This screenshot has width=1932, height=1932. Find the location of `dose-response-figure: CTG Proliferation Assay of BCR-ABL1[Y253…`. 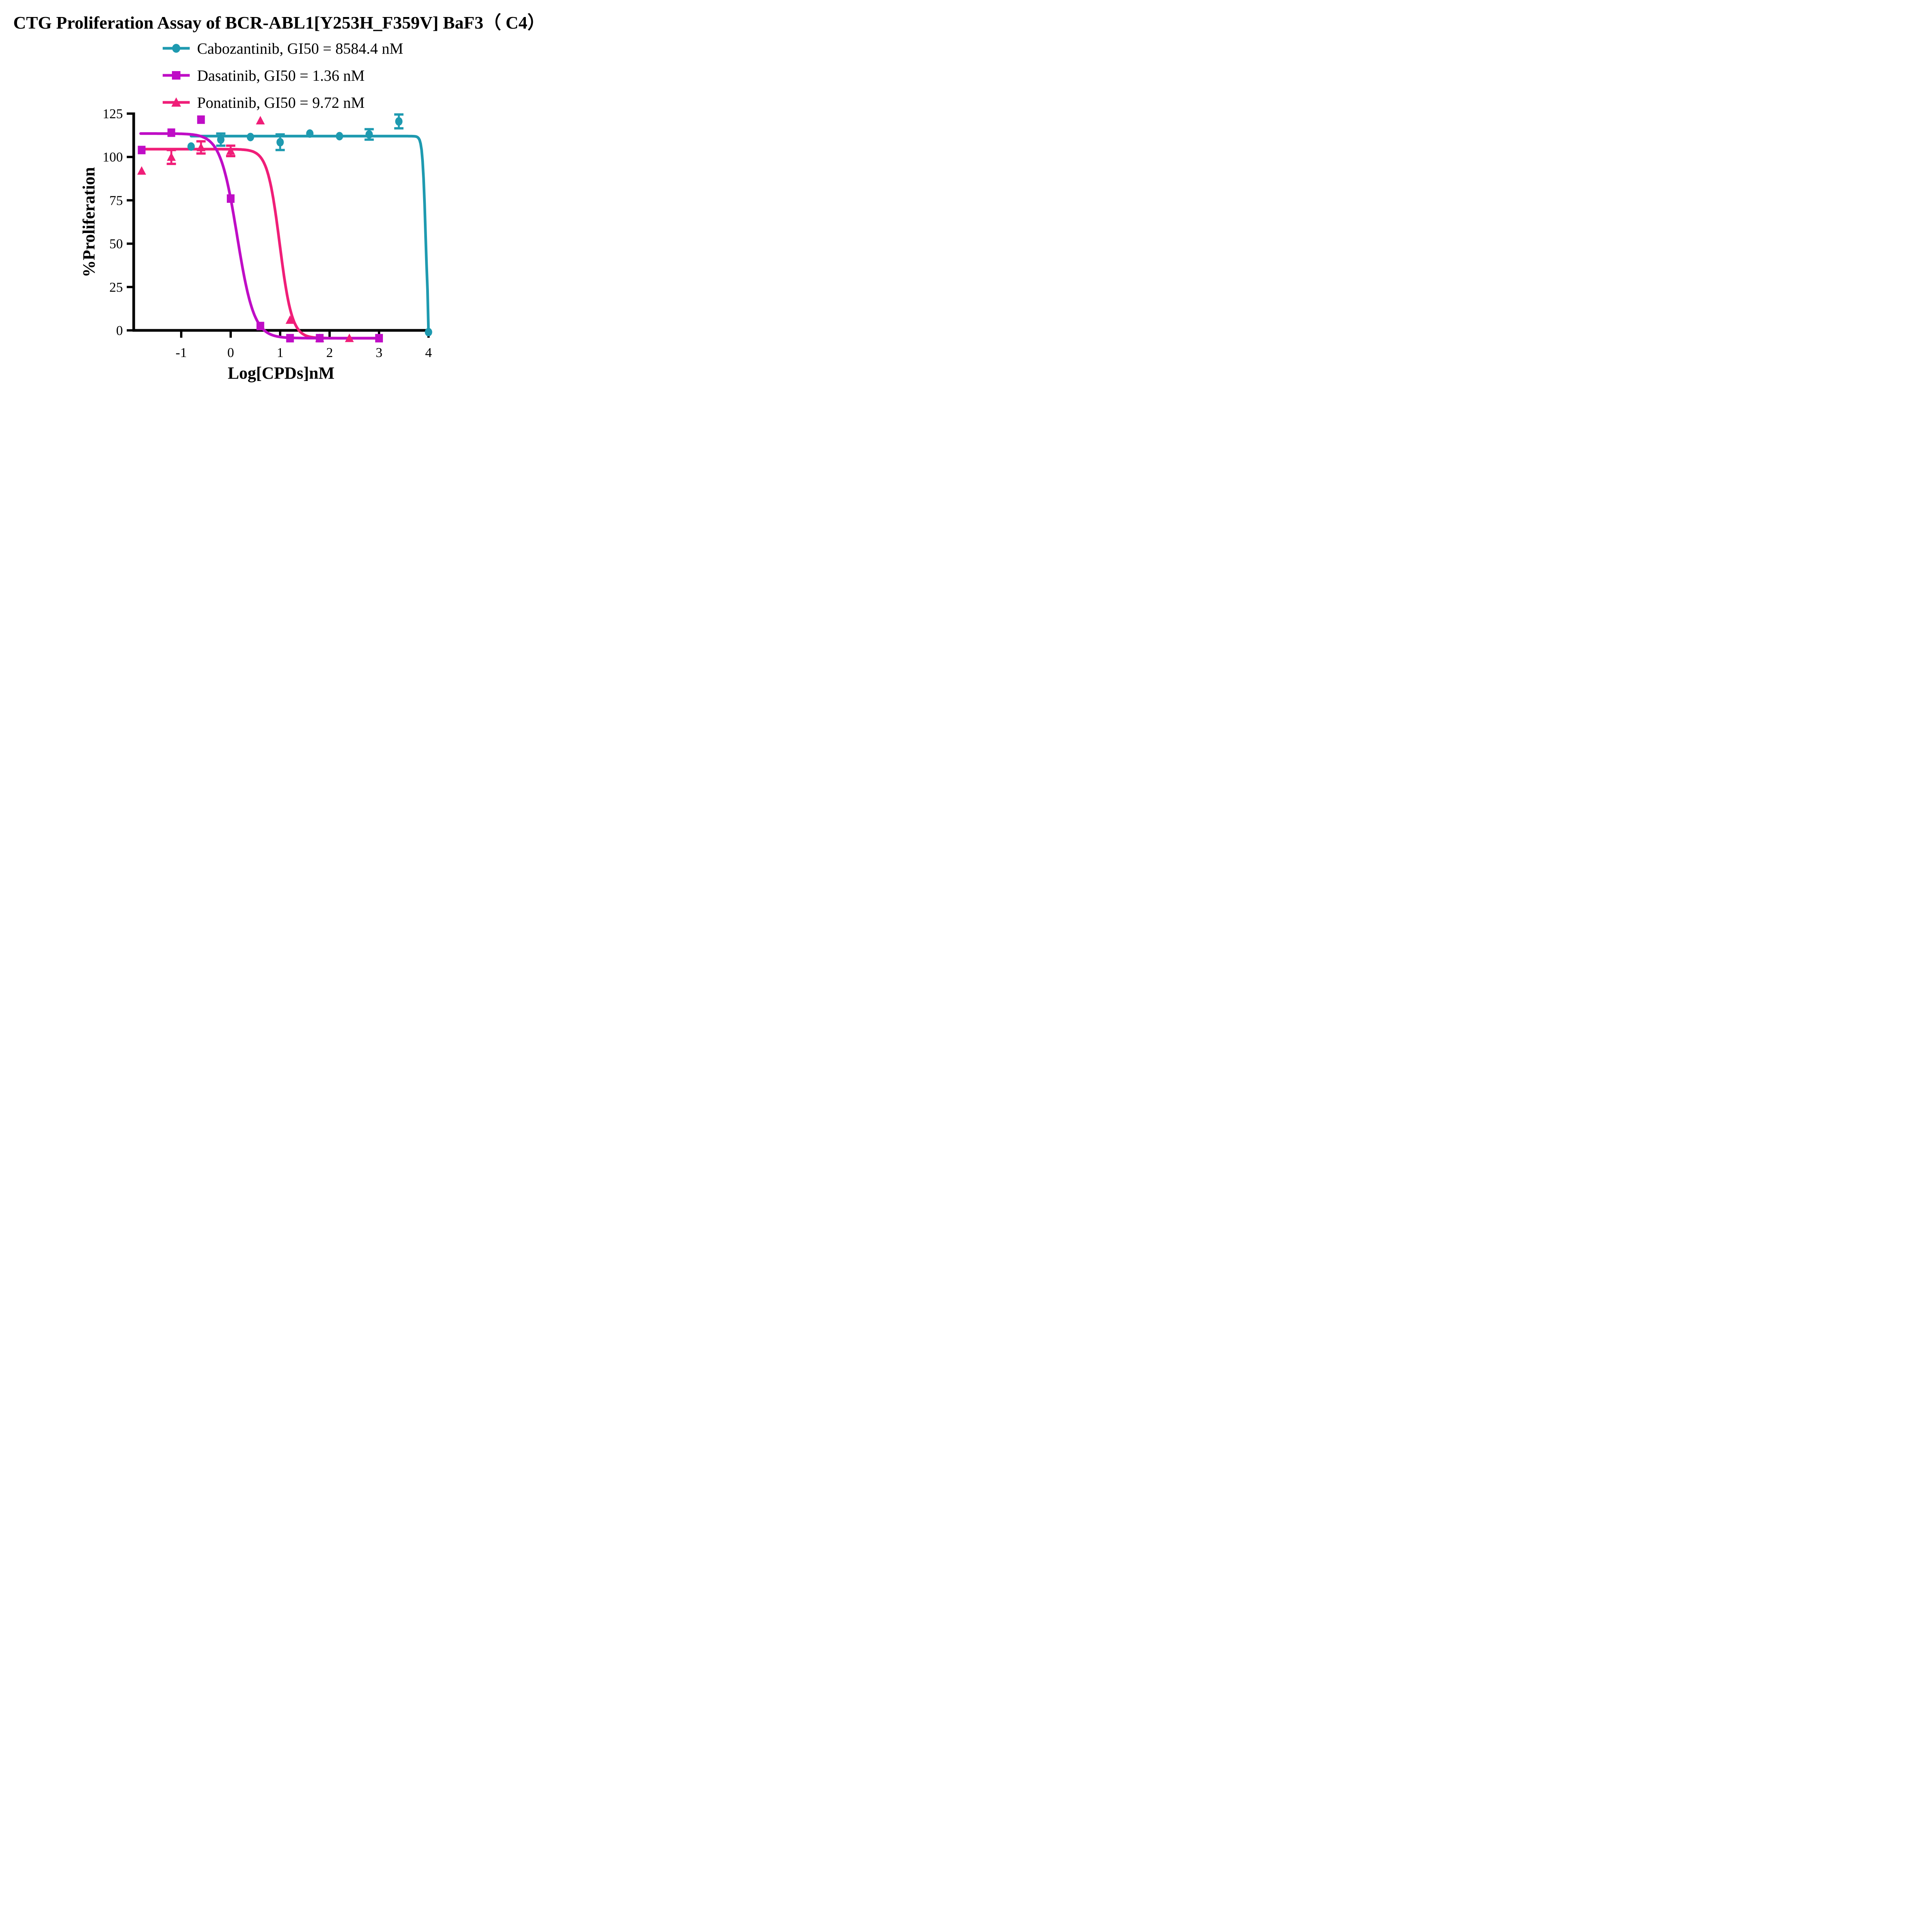

dose-response-figure: CTG Proliferation Assay of BCR-ABL1[Y253… is located at coordinates (279, 193).